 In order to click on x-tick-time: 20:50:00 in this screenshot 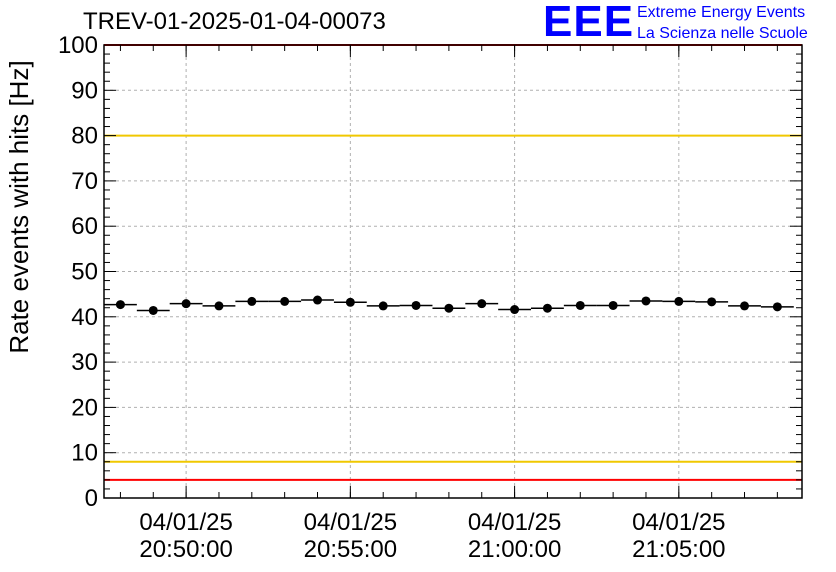, I will do `click(185, 549)`.